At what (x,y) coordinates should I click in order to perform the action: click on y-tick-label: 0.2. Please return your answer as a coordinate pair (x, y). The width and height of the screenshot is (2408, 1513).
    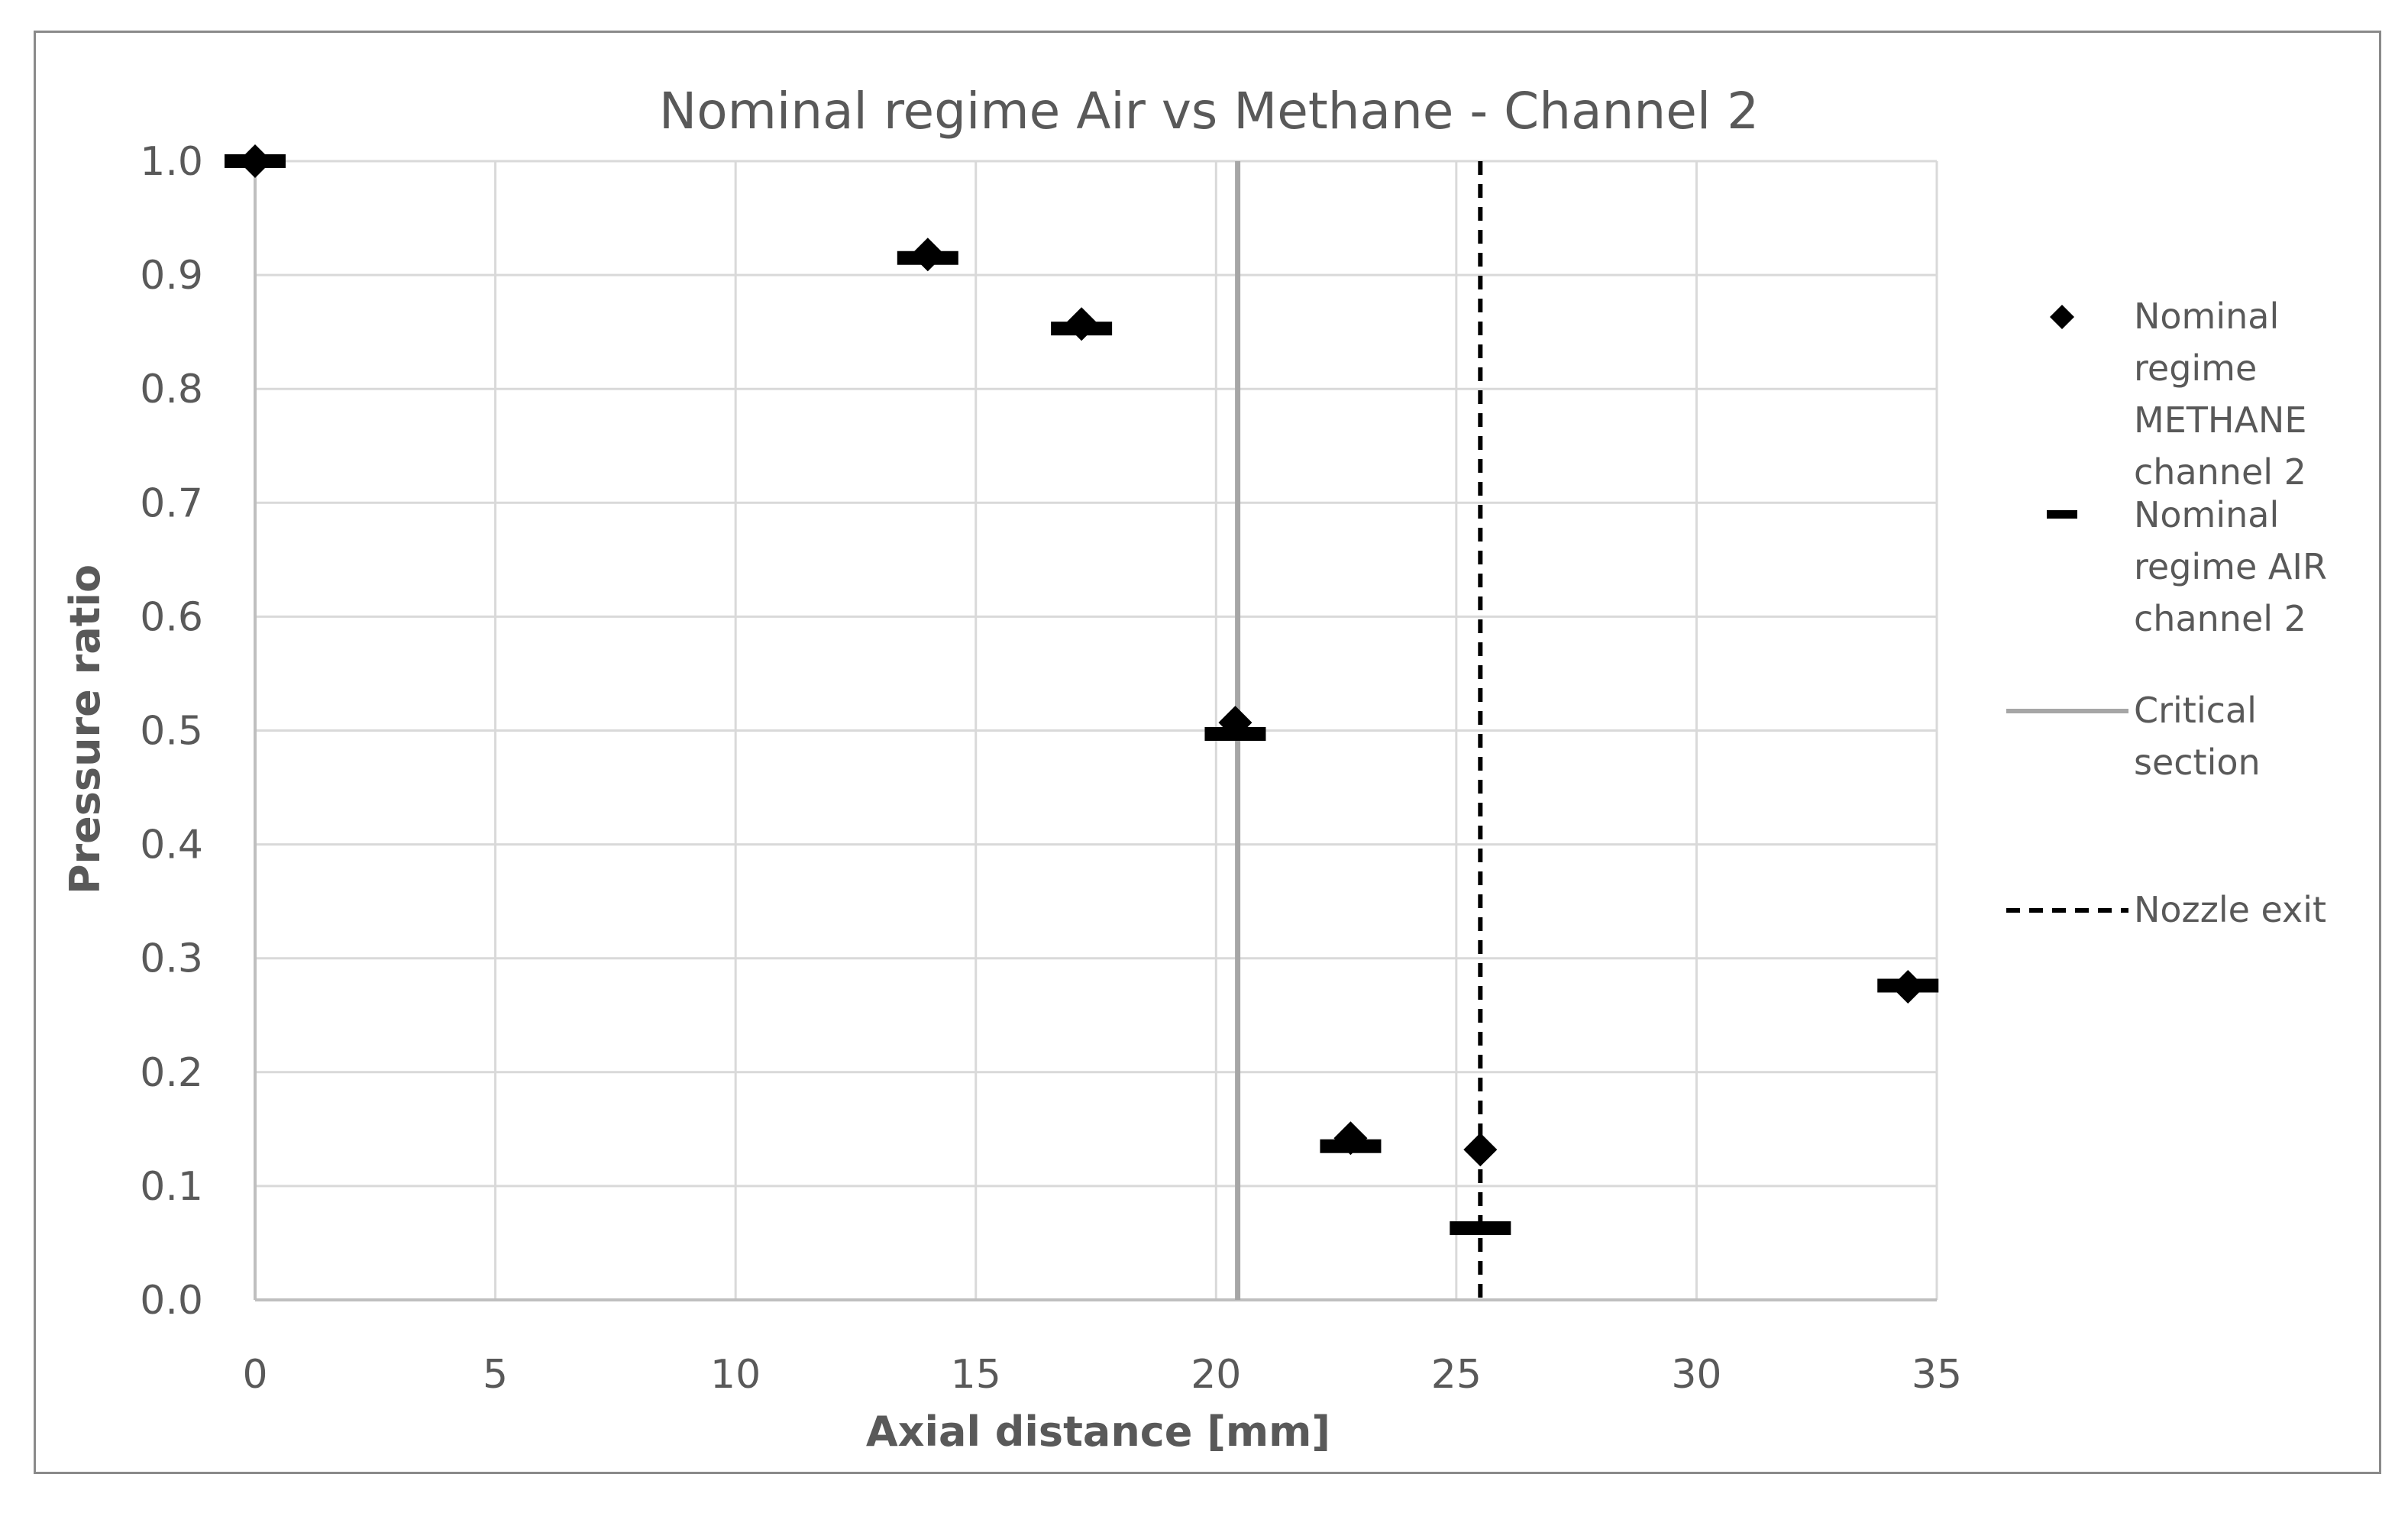
    Looking at the image, I should click on (171, 1073).